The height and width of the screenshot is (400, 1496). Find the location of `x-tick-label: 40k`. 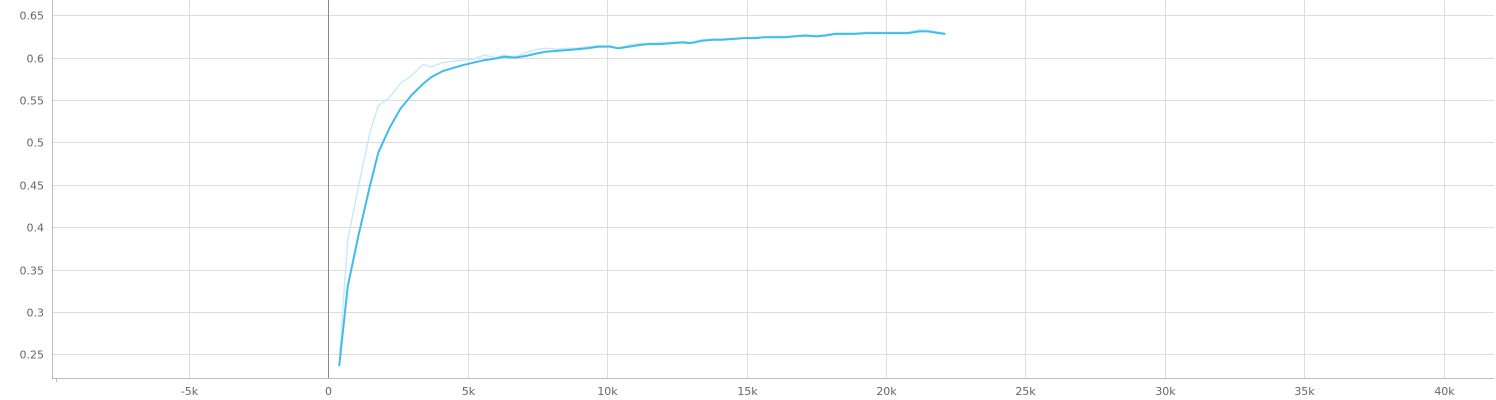

x-tick-label: 40k is located at coordinates (1444, 391).